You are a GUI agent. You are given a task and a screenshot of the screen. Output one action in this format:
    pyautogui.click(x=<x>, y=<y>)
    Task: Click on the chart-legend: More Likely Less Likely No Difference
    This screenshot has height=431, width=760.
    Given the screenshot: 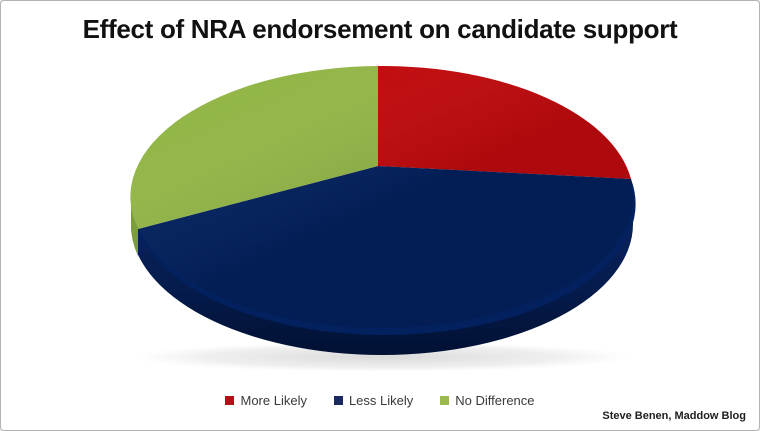 What is the action you would take?
    pyautogui.click(x=380, y=400)
    